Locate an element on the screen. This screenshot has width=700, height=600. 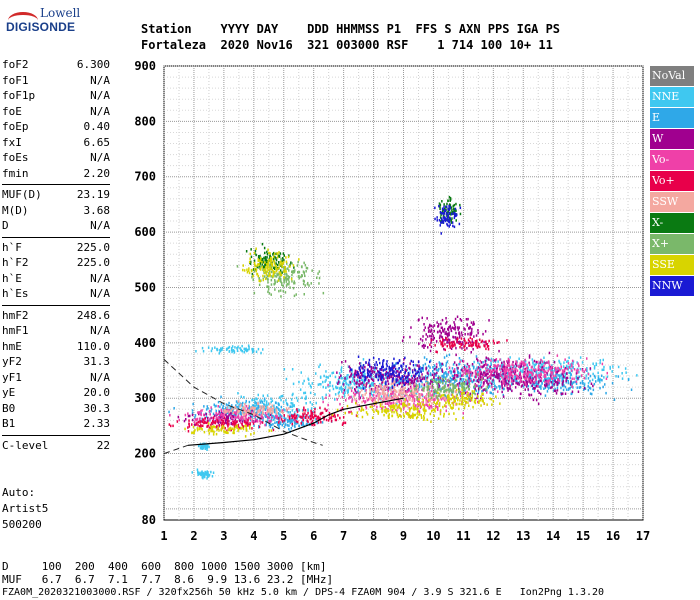
param-name: M(D) is located at coordinates (15, 210).